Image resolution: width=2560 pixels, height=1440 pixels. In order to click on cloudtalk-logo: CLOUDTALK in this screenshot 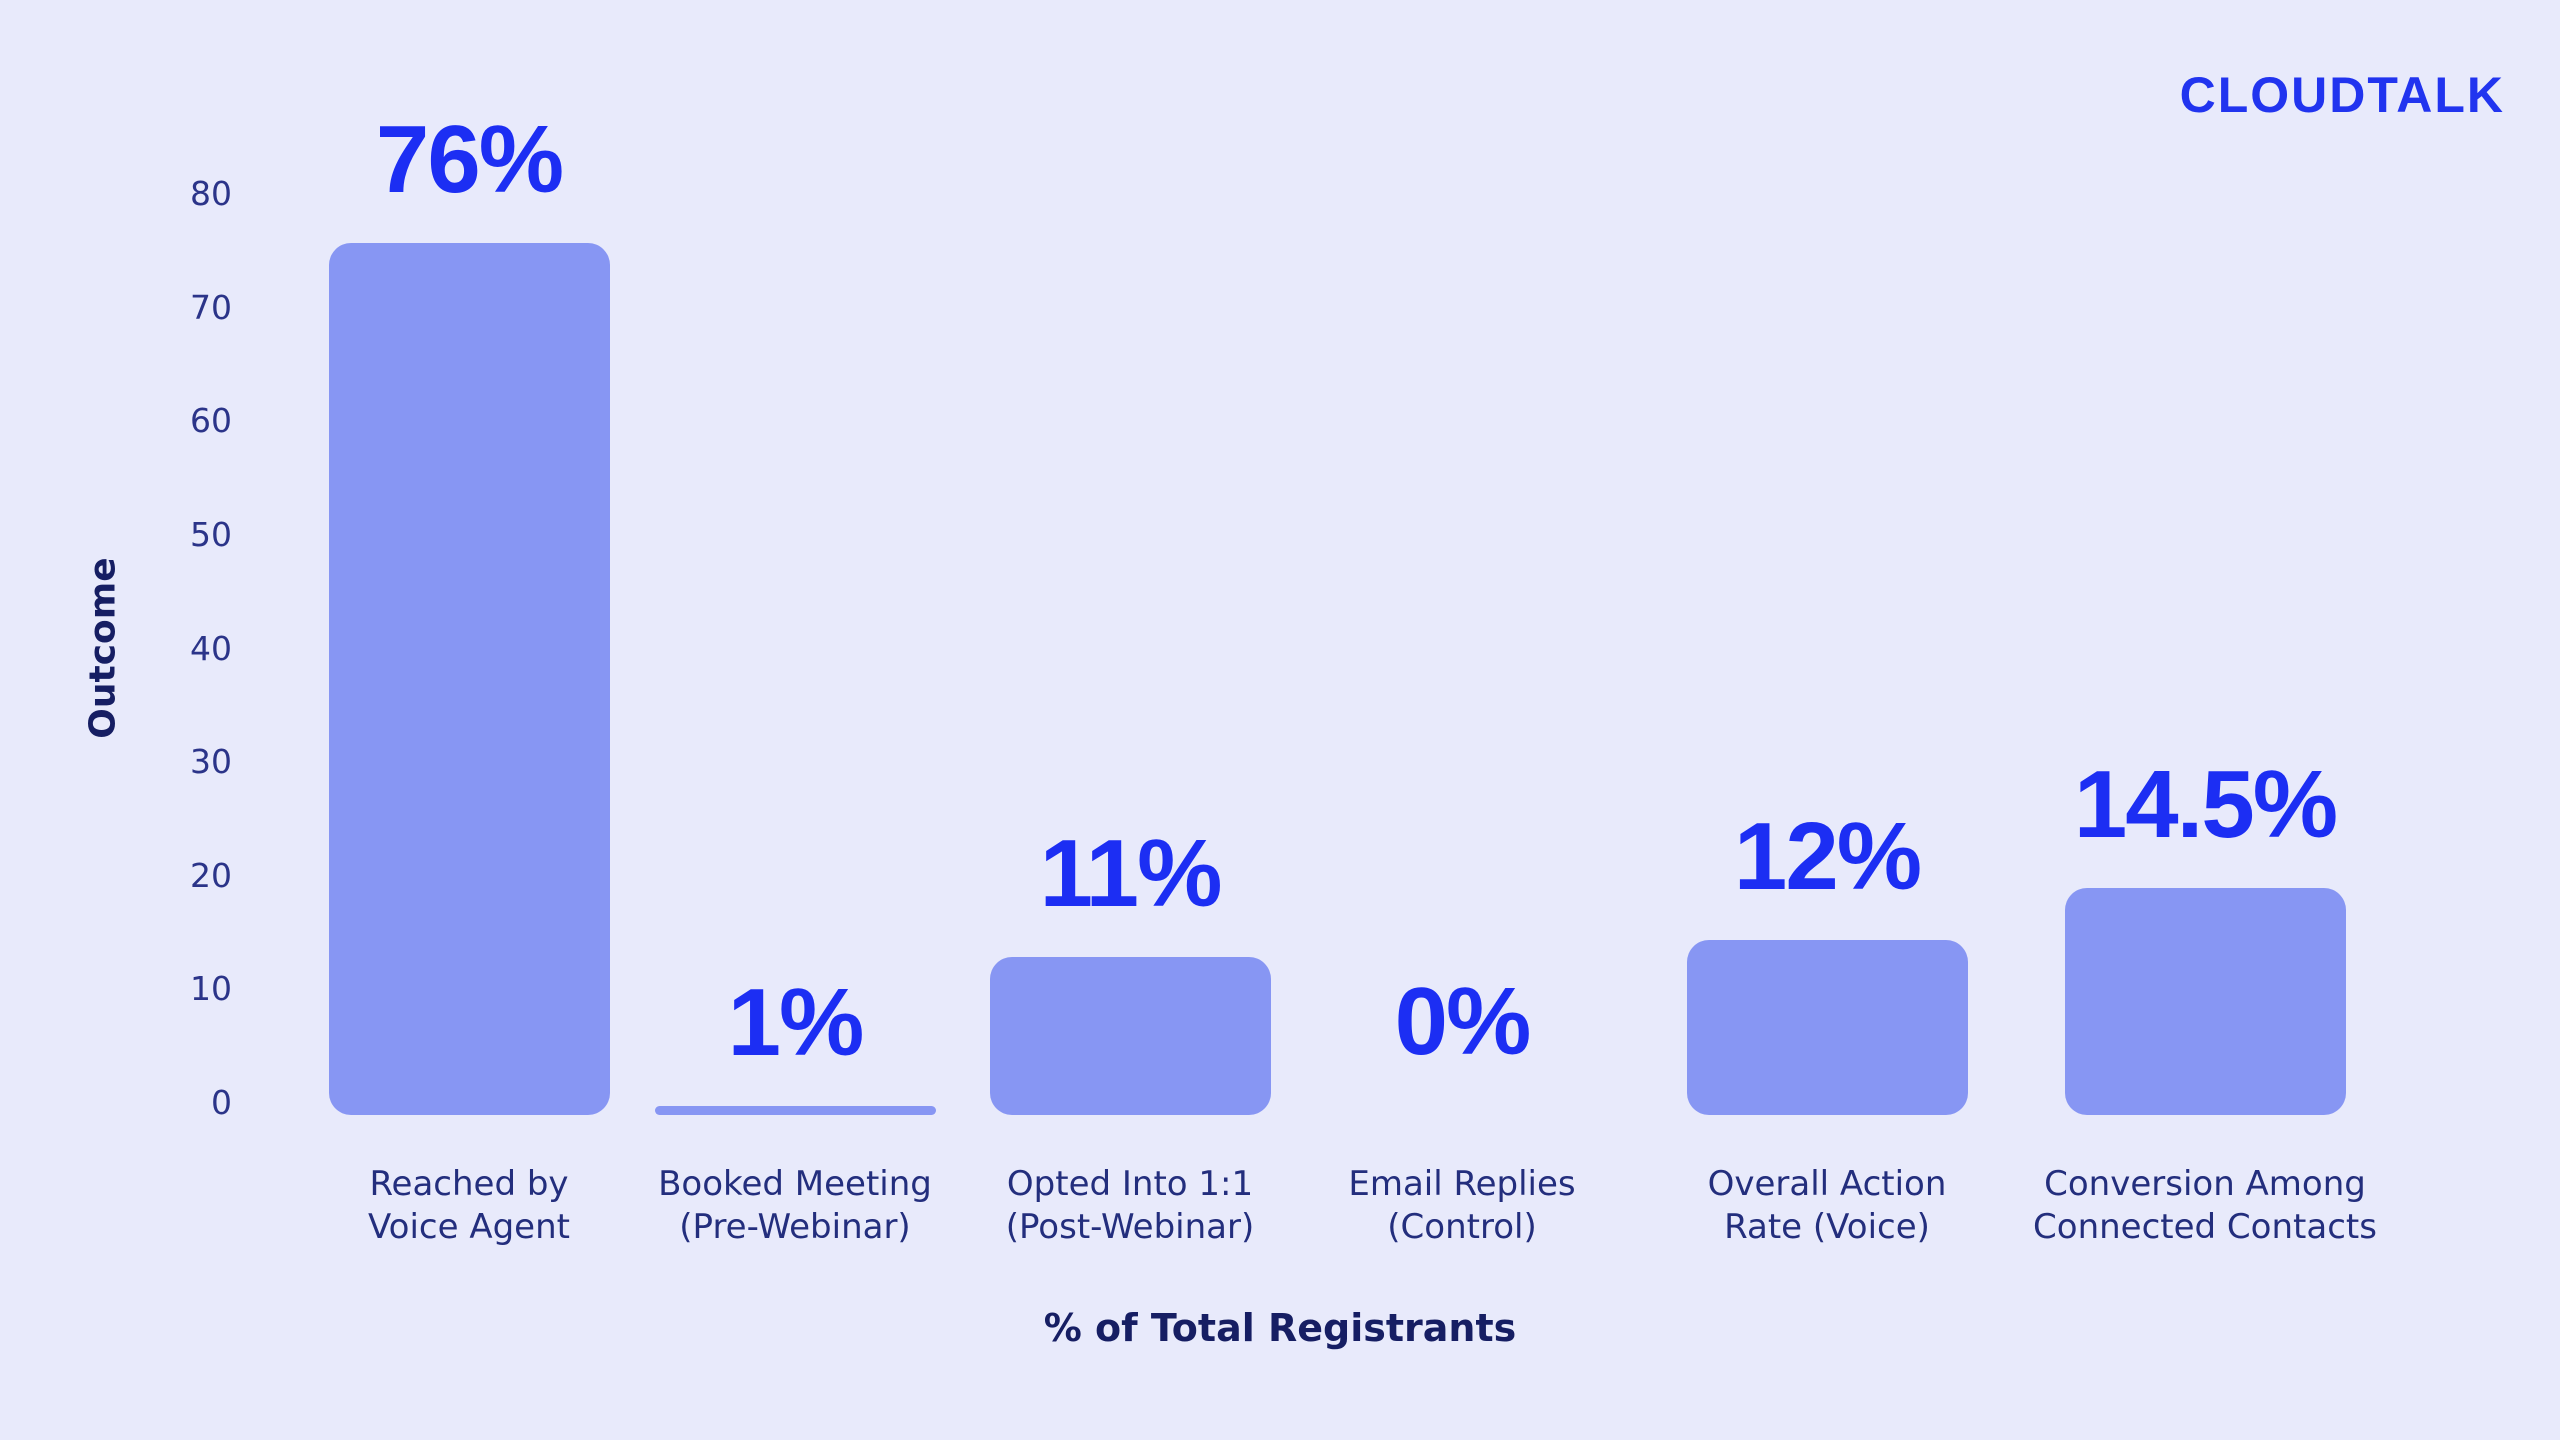, I will do `click(2342, 95)`.